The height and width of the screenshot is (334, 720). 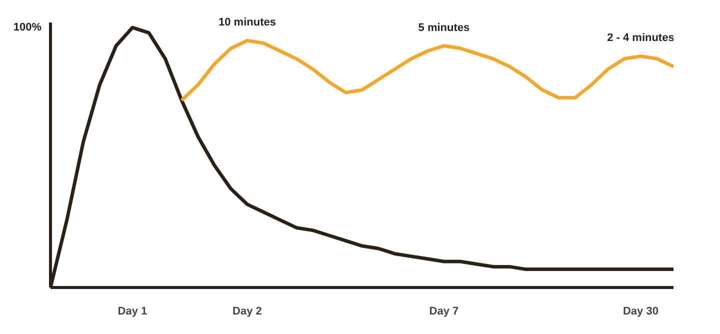 What do you see at coordinates (247, 22) in the screenshot?
I see `annotation: 10 minutes` at bounding box center [247, 22].